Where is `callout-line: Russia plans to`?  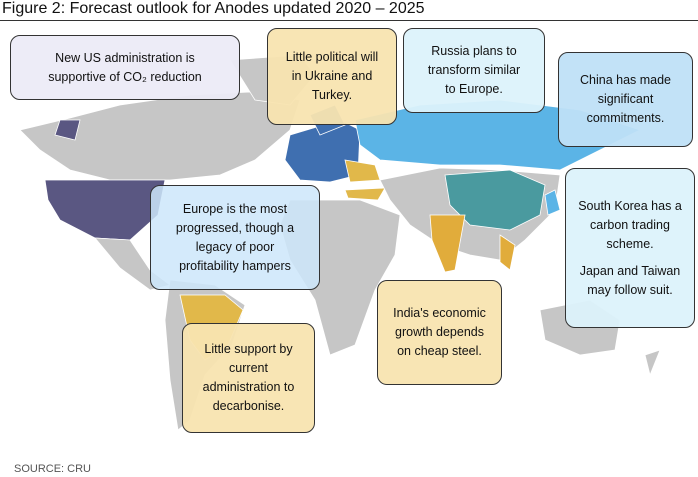 callout-line: Russia plans to is located at coordinates (474, 51).